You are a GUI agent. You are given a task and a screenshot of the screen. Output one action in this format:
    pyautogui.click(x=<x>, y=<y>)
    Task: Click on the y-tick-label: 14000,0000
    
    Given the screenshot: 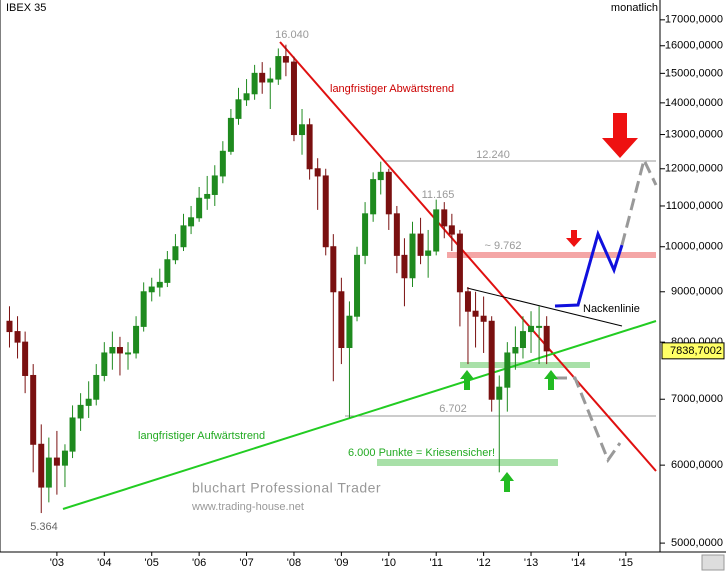 What is the action you would take?
    pyautogui.click(x=694, y=103)
    